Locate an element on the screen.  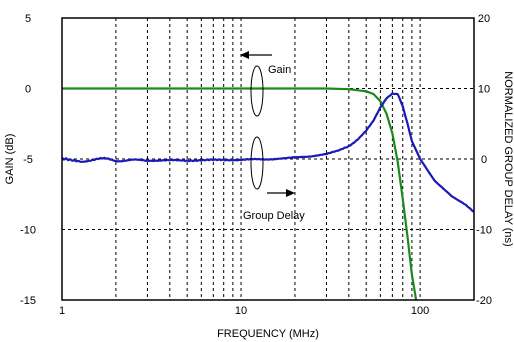
gain-annotation: Gain is located at coordinates (279, 70).